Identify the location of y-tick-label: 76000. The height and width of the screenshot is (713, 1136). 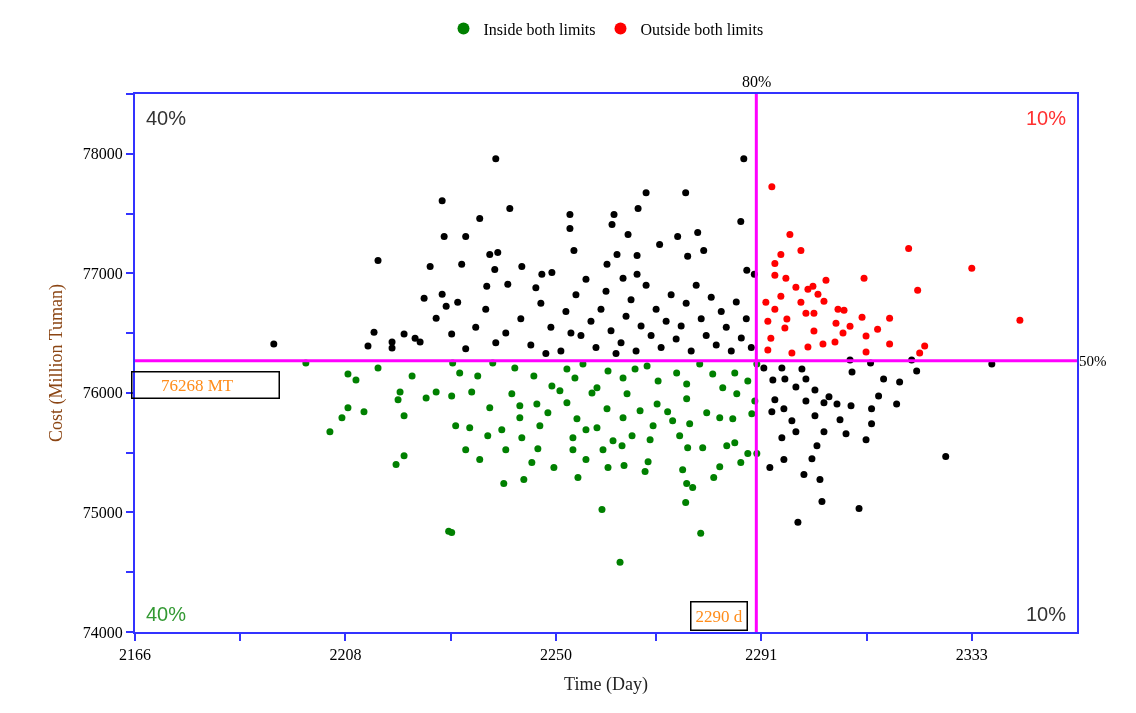
(102, 393).